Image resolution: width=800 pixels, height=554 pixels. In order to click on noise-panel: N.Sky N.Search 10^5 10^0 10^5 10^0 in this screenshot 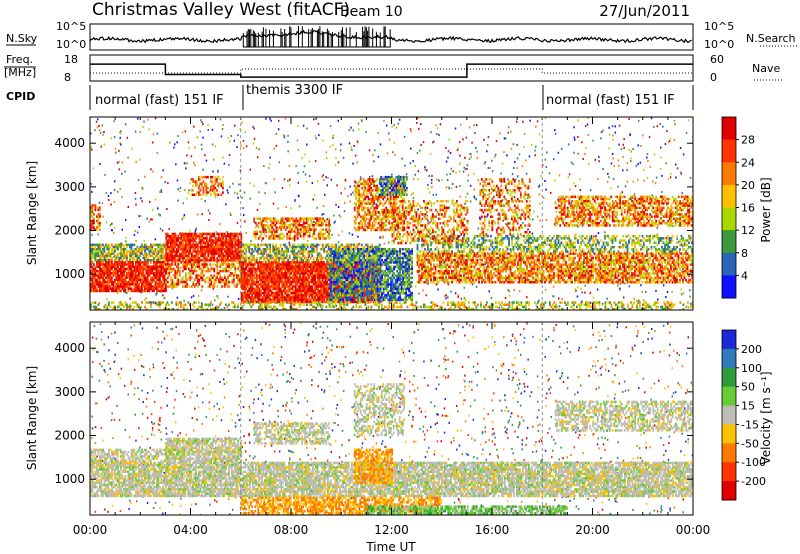, I will do `click(402, 35)`.